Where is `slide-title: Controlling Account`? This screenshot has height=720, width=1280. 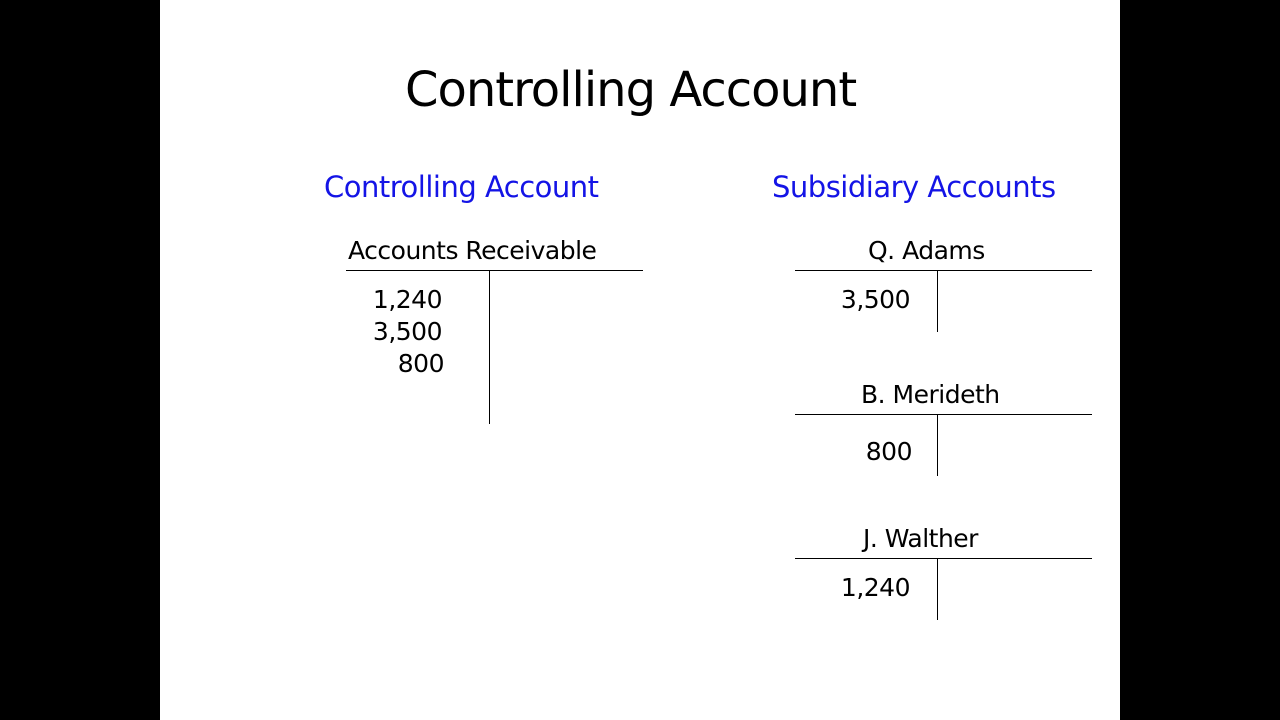 slide-title: Controlling Account is located at coordinates (631, 90).